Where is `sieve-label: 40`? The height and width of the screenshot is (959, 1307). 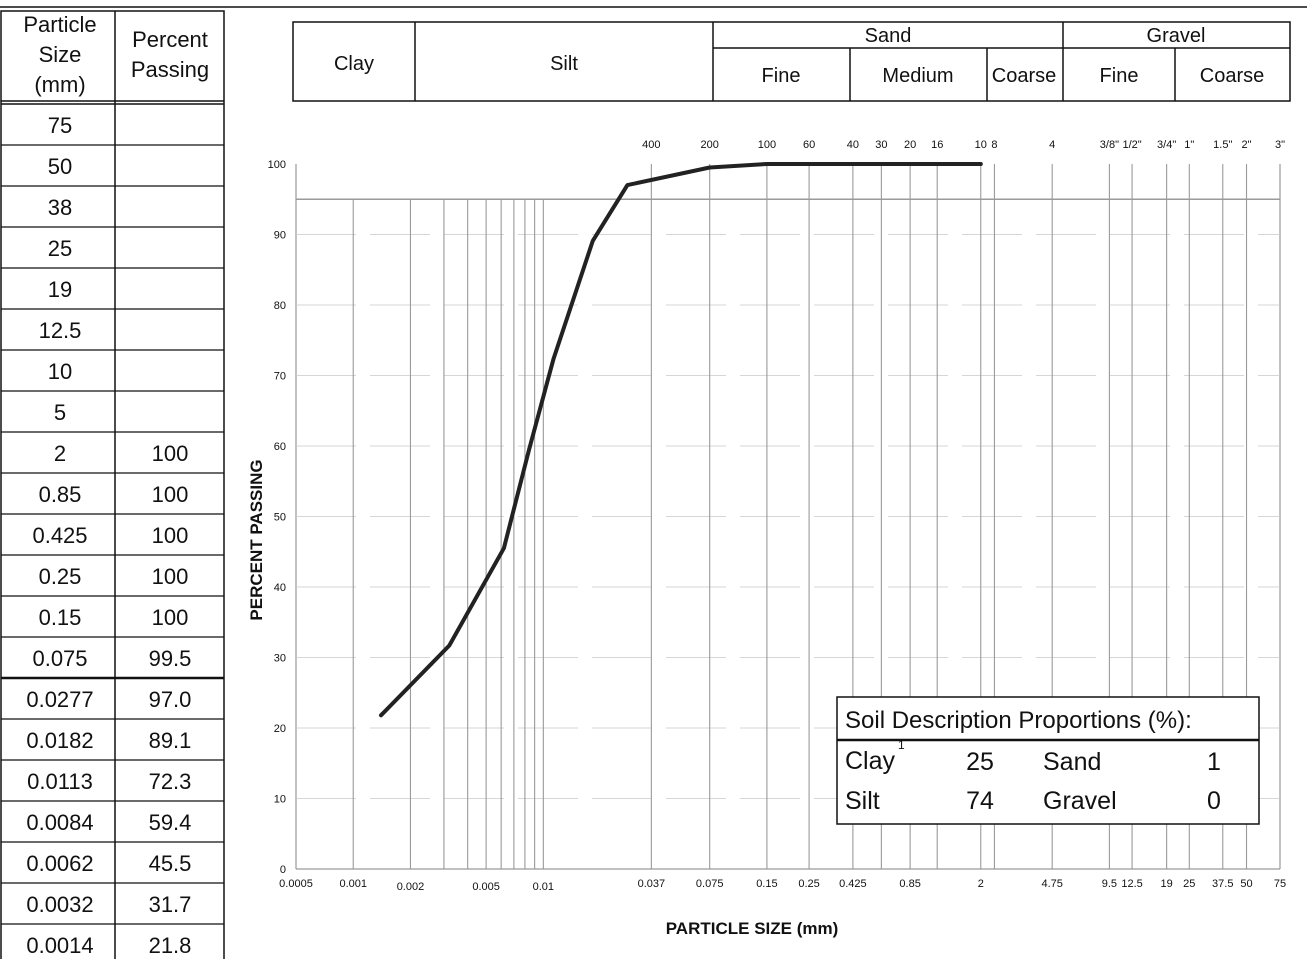 sieve-label: 40 is located at coordinates (853, 145).